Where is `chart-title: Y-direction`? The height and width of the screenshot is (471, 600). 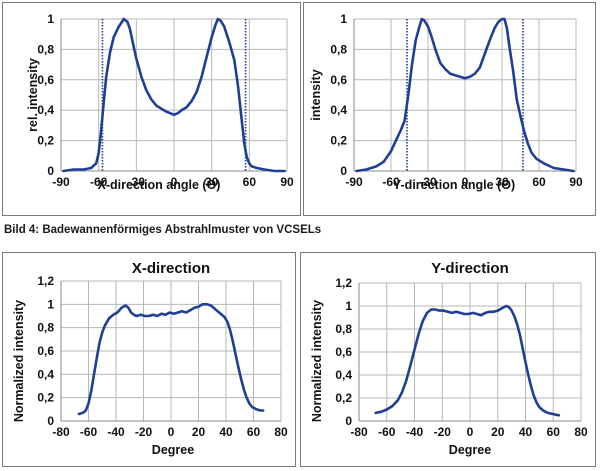
chart-title: Y-direction is located at coordinates (470, 268).